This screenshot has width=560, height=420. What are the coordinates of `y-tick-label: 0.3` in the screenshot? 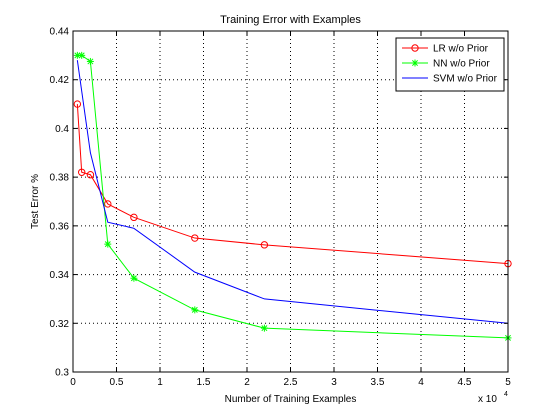 It's located at (62, 373).